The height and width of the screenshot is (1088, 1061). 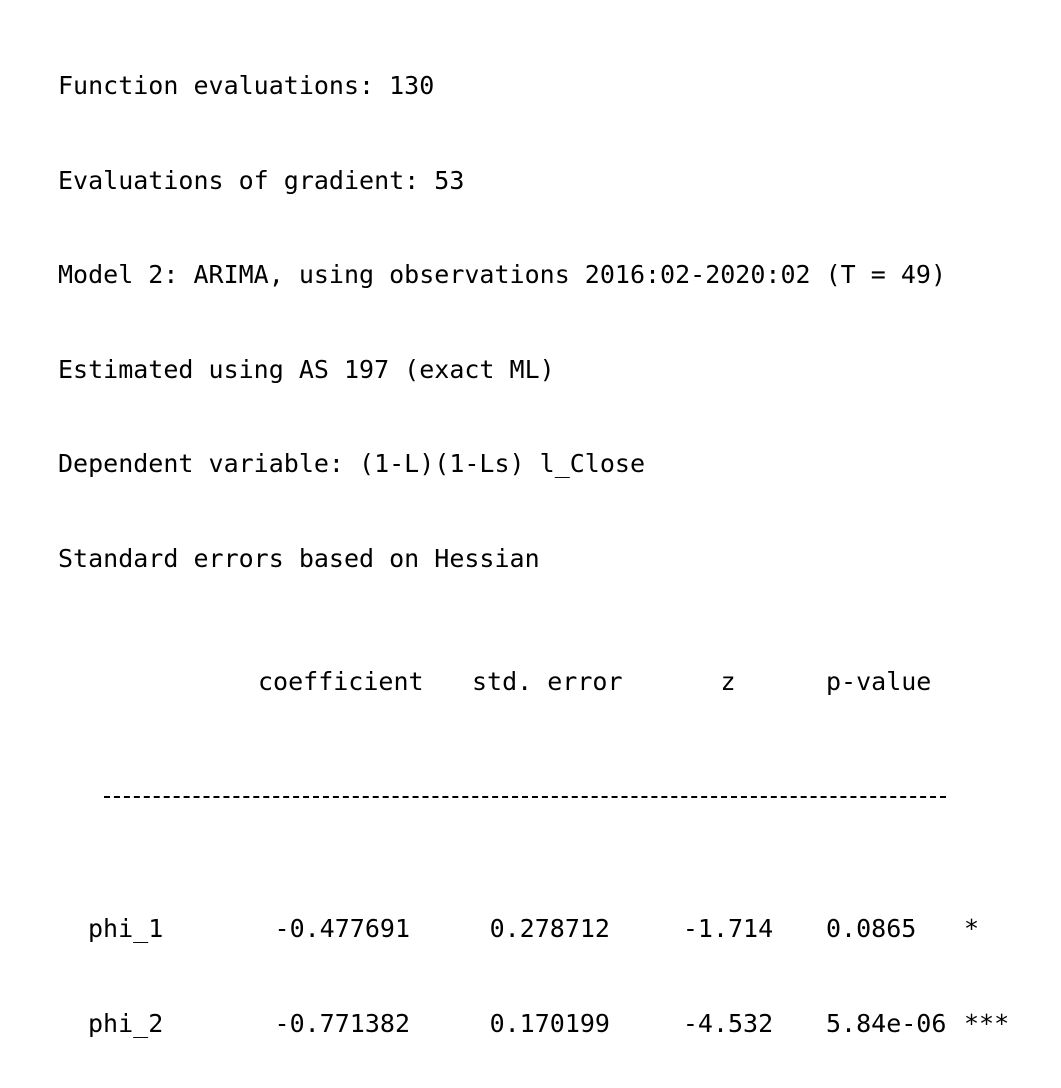 I want to click on row-p-value: 5.84e-06, so click(x=886, y=1023).